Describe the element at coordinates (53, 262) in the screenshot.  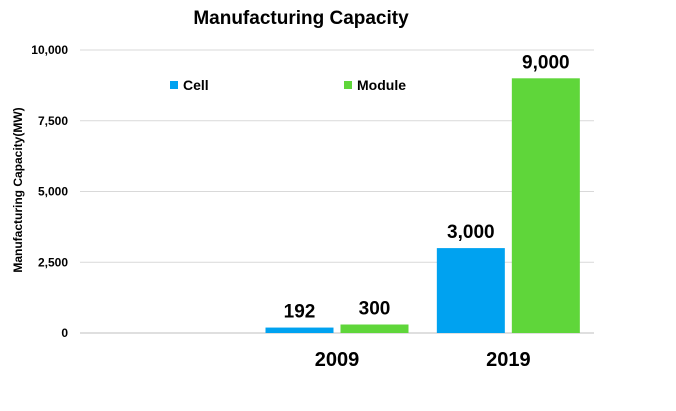
I see `y-tick-label: 2,500` at that location.